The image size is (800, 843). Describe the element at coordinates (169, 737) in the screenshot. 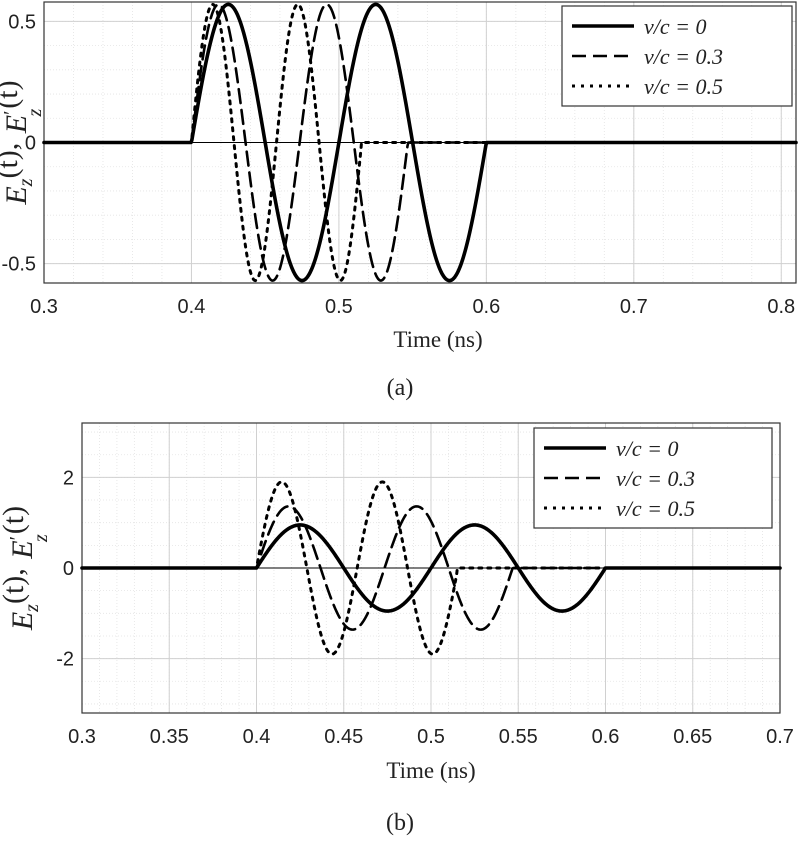

I see `x-tick-label: 0.35` at that location.